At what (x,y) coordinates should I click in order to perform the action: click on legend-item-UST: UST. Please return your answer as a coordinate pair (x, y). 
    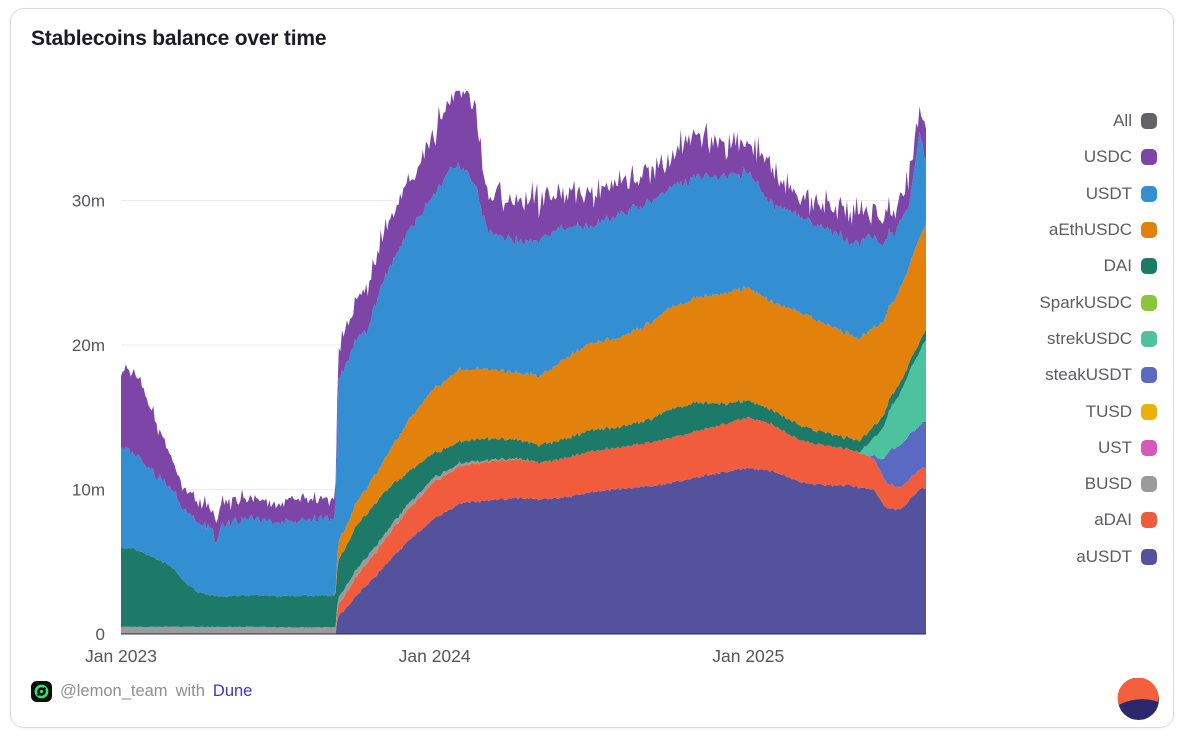
    Looking at the image, I should click on (1098, 448).